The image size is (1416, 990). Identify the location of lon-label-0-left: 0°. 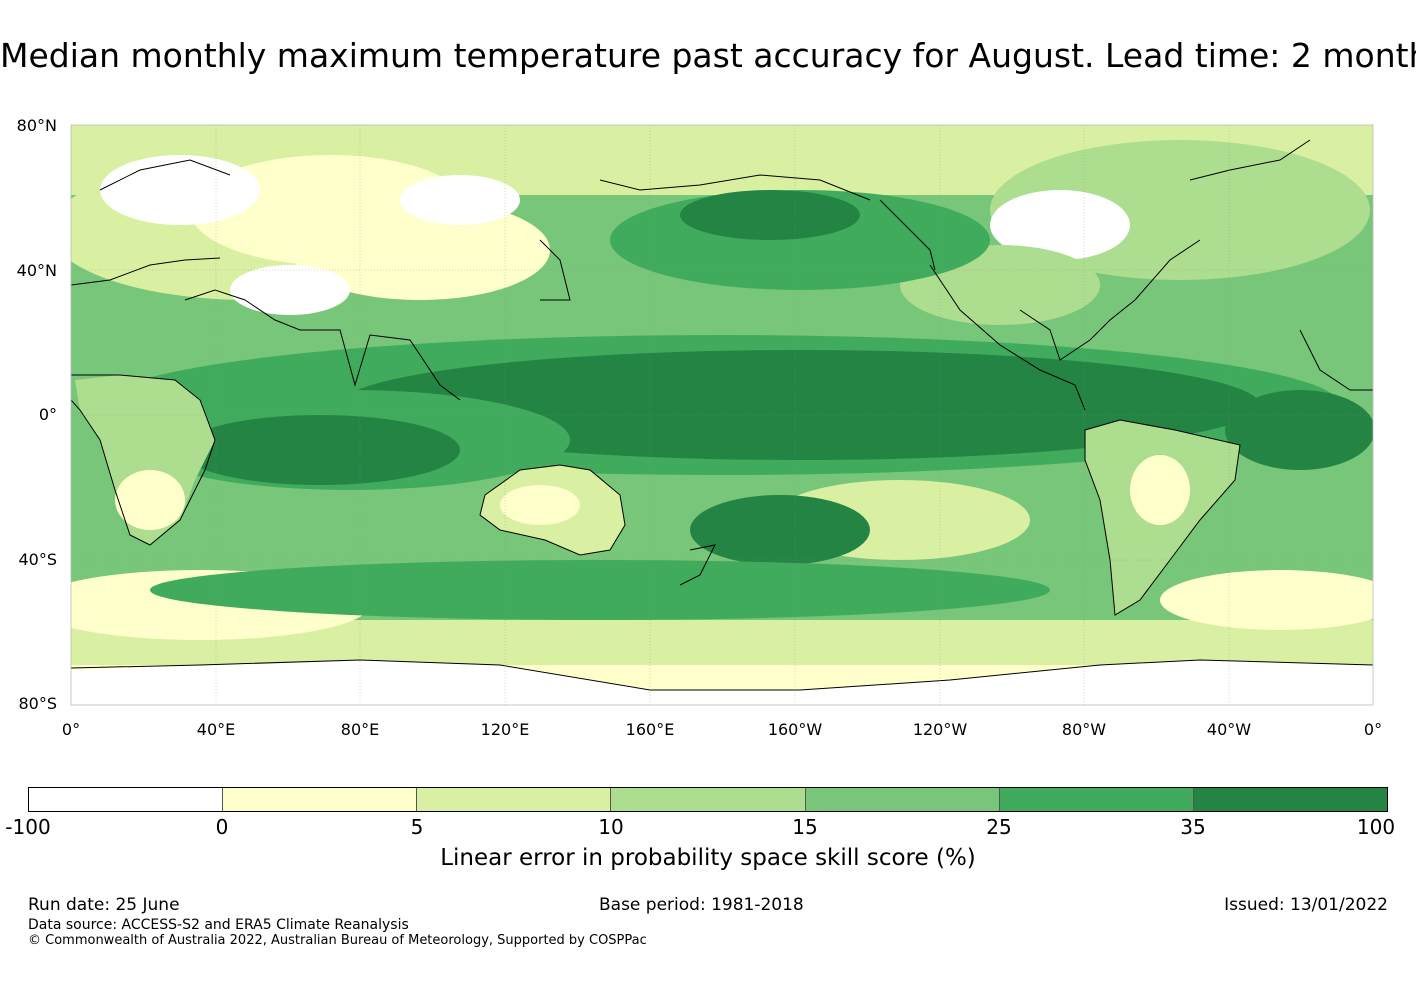
(71, 729).